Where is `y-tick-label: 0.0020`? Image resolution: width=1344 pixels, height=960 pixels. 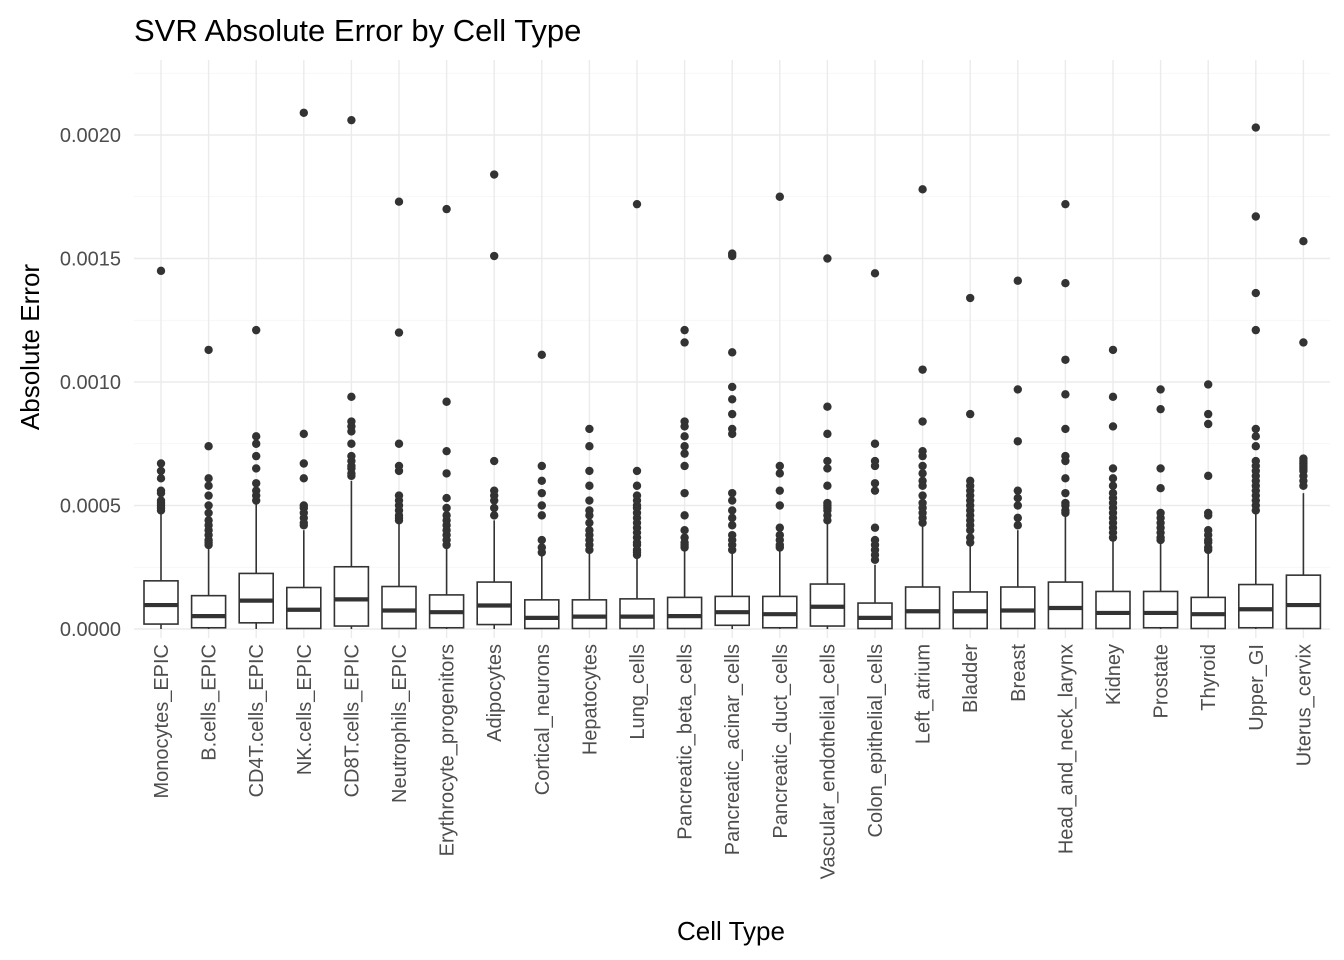
y-tick-label: 0.0020 is located at coordinates (90, 136).